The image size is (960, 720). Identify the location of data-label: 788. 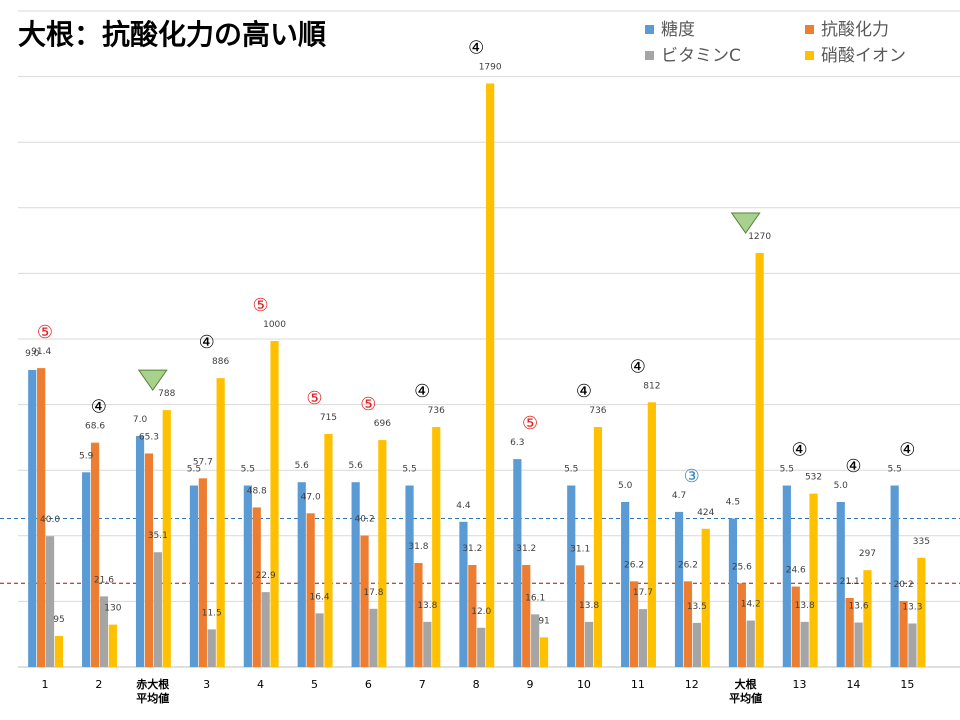
(166, 394).